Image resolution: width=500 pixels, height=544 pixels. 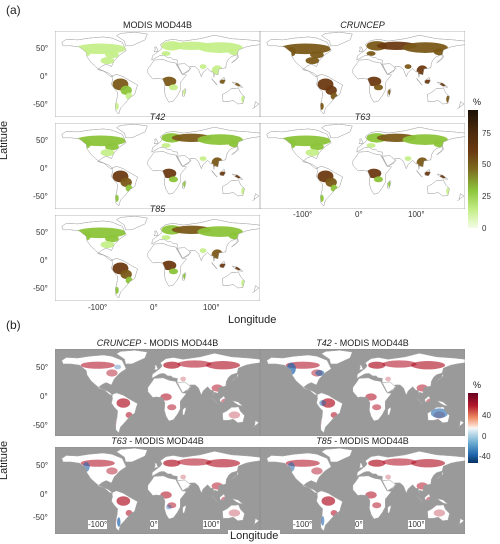 What do you see at coordinates (485, 456) in the screenshot?
I see `colorbar-tick: -40` at bounding box center [485, 456].